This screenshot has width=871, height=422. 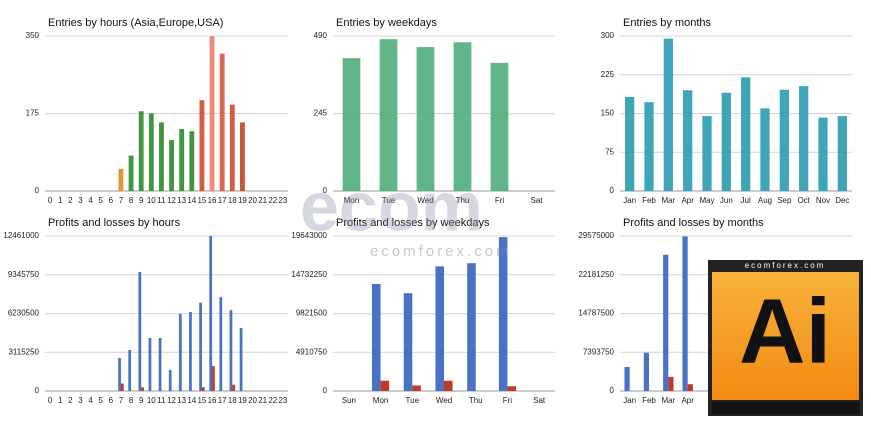 I want to click on chart-title: Entries by weekdays, so click(x=386, y=23).